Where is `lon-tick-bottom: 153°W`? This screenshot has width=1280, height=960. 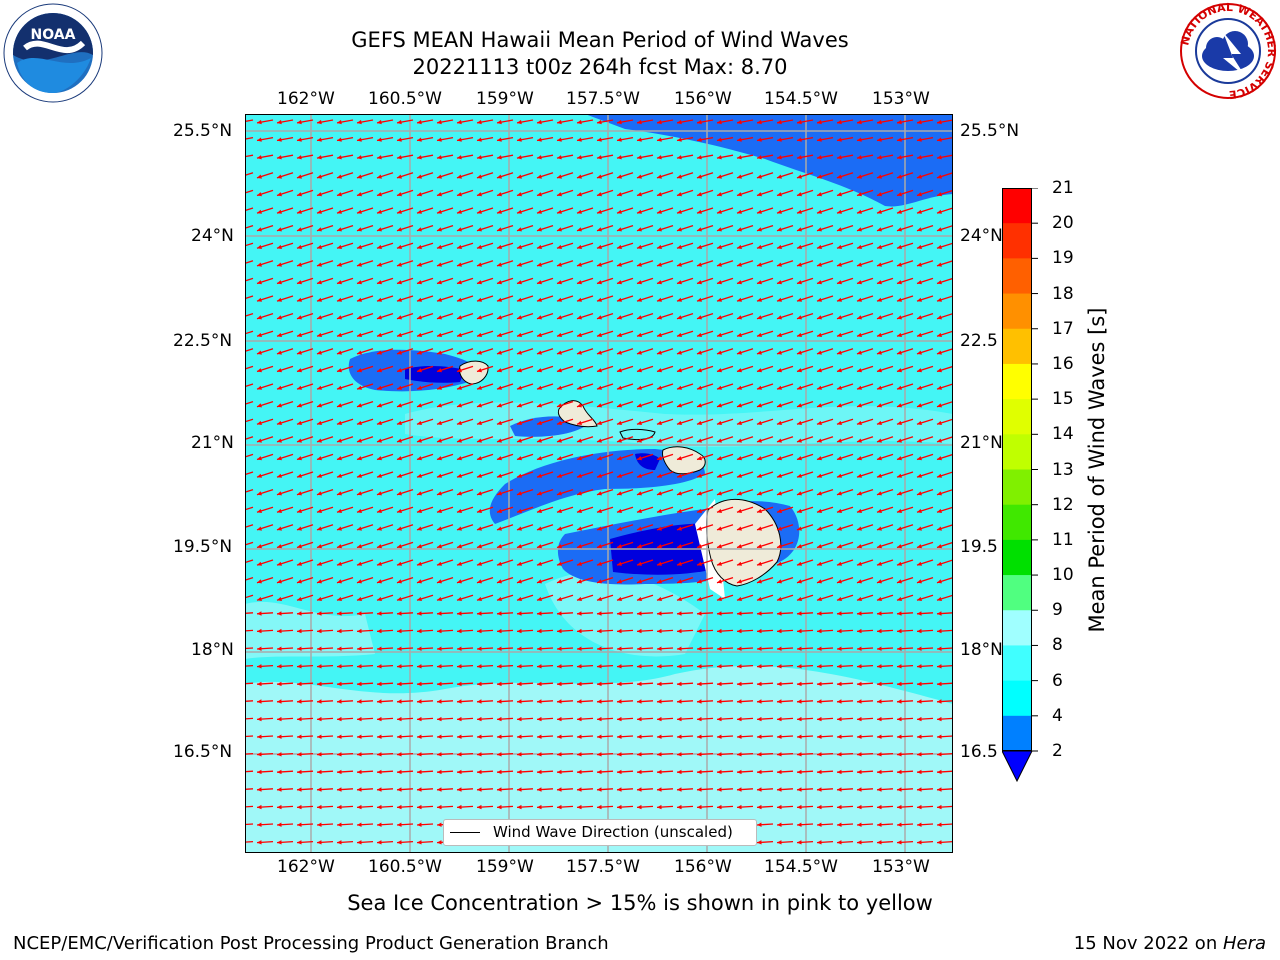 lon-tick-bottom: 153°W is located at coordinates (901, 867).